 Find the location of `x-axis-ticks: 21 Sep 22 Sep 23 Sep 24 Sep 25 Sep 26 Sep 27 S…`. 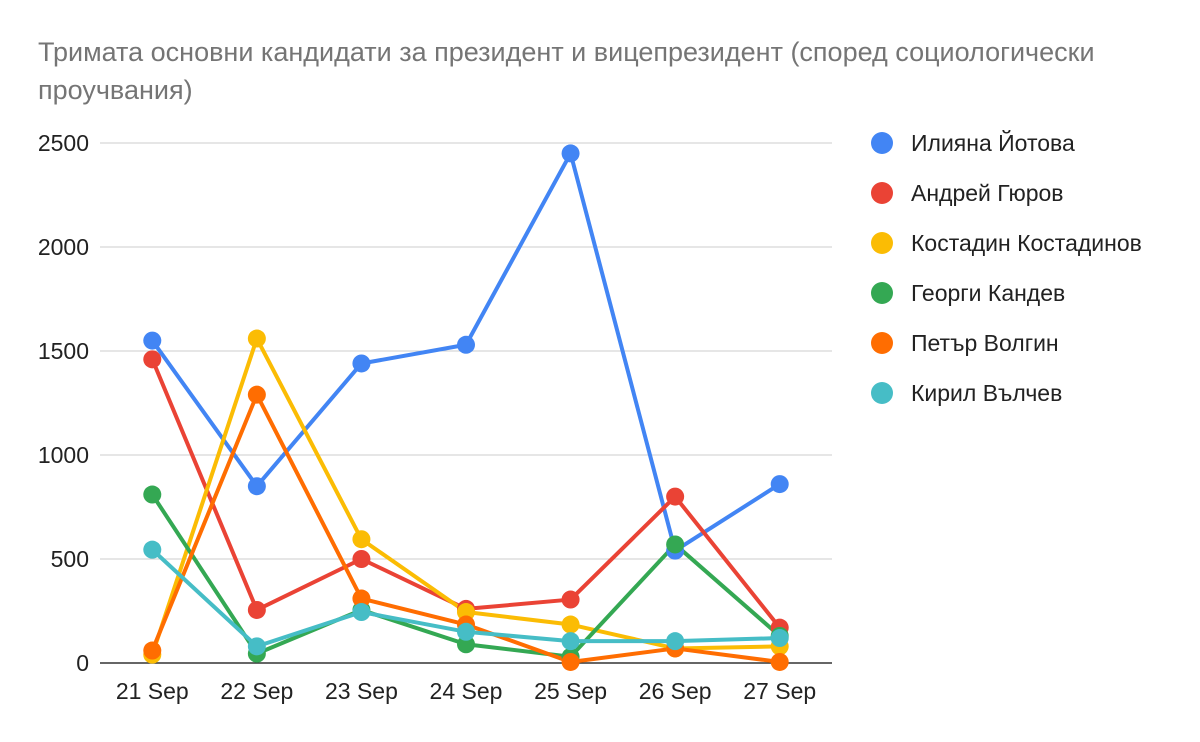

x-axis-ticks: 21 Sep 22 Sep 23 Sep 24 Sep 25 Sep 26 Sep 27 S… is located at coordinates (466, 691).